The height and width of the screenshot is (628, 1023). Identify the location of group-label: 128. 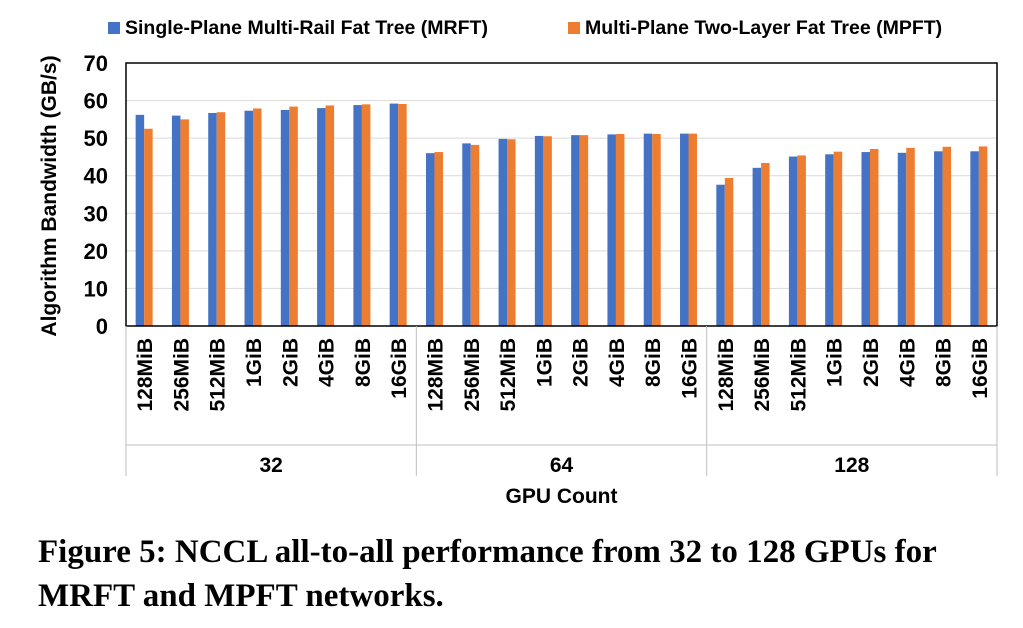
(851, 465).